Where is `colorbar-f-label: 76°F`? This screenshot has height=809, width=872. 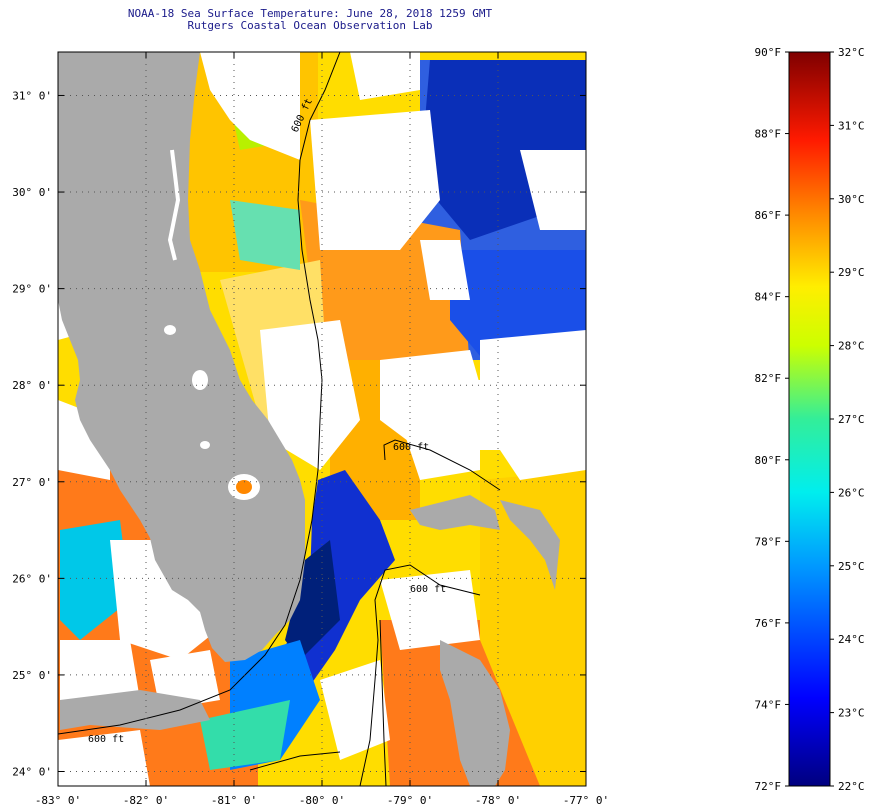
colorbar-f-label: 76°F is located at coordinates (768, 623).